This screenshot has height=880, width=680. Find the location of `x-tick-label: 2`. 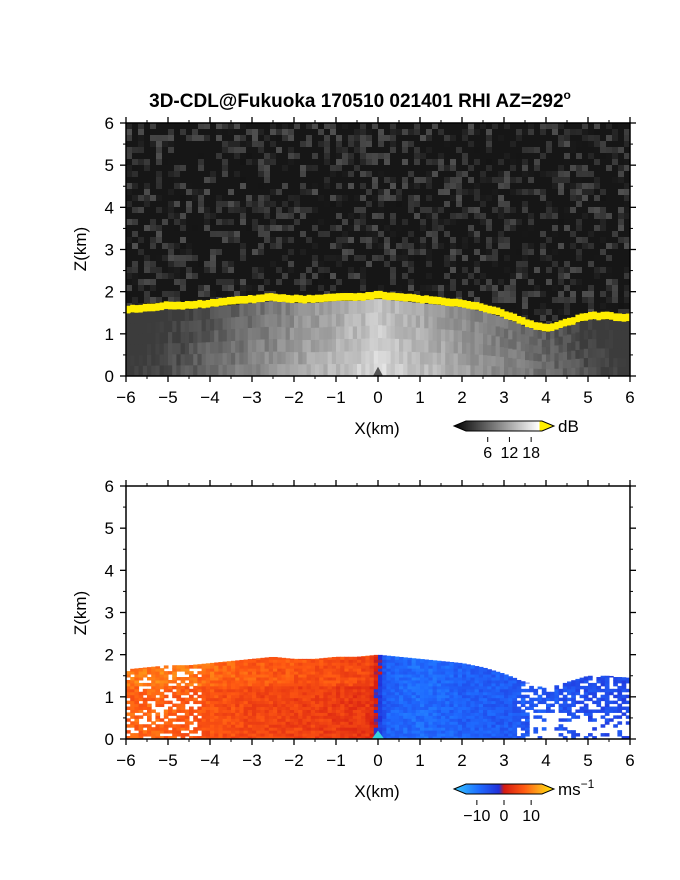

x-tick-label: 2 is located at coordinates (461, 397).